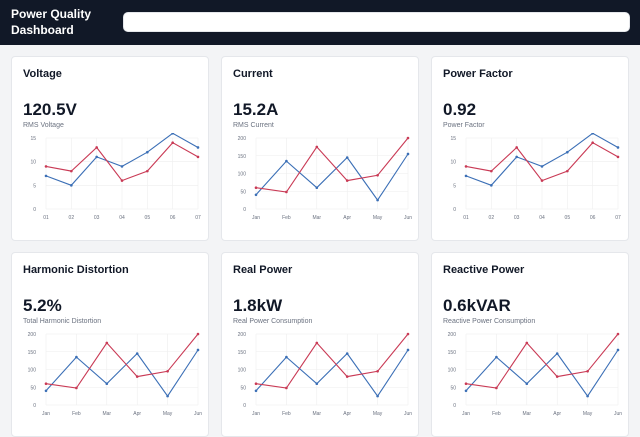 This screenshot has height=437, width=640. I want to click on card-value: 0.6kVAR, so click(477, 305).